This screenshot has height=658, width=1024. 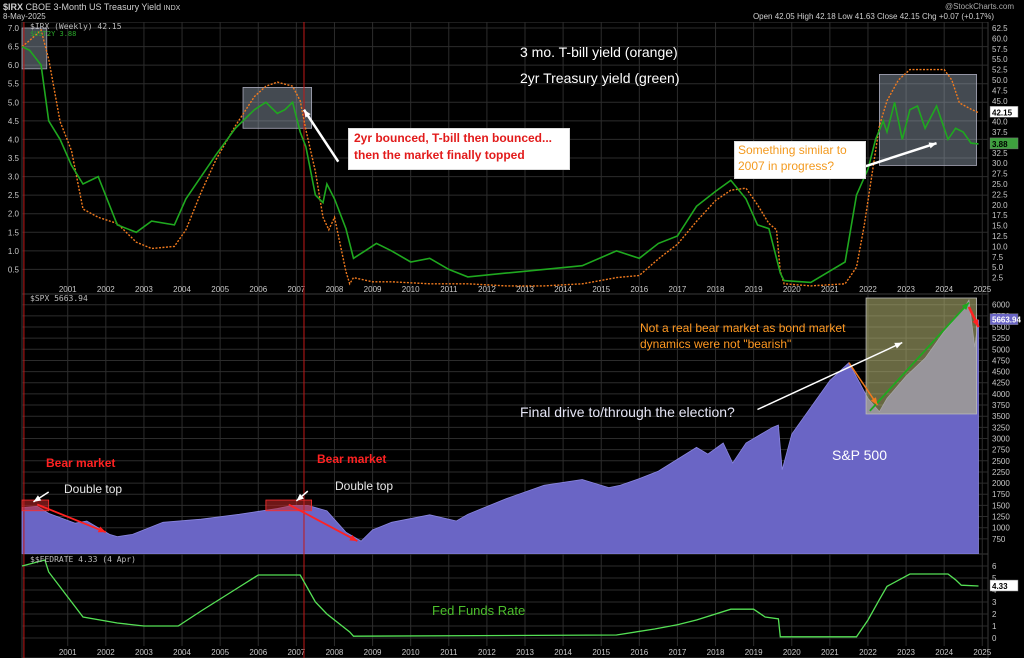 What do you see at coordinates (14, 195) in the screenshot?
I see `irx-left-tick-2-5: 2.5` at bounding box center [14, 195].